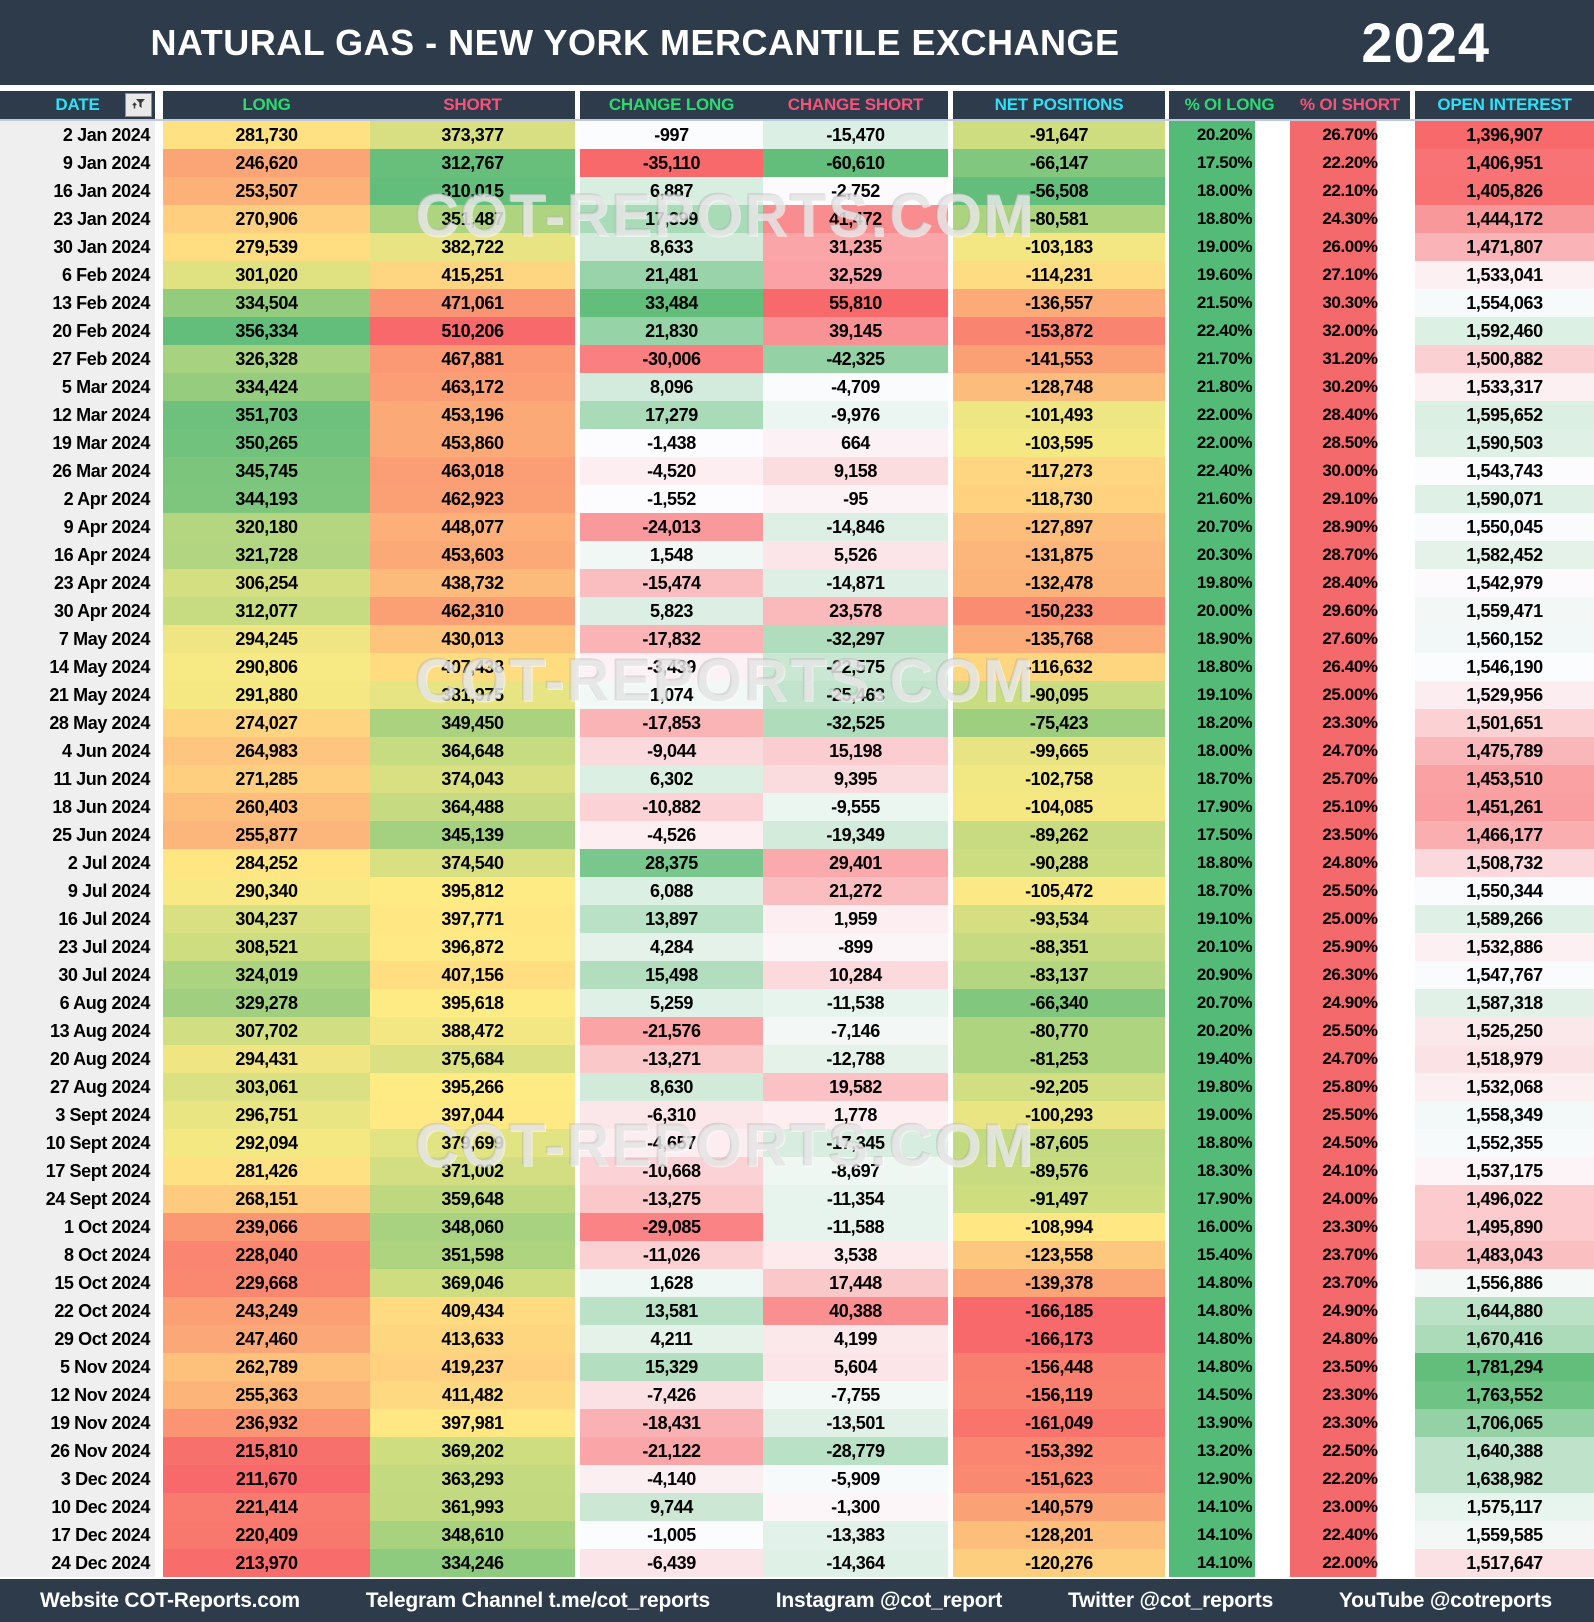 The width and height of the screenshot is (1594, 1622). Describe the element at coordinates (1059, 1115) in the screenshot. I see `cell-net: -100,293` at that location.